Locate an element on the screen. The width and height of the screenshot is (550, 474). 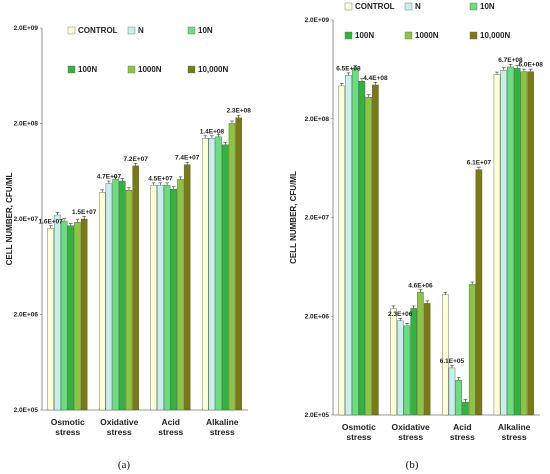
panel-label: (a) is located at coordinates (124, 465).